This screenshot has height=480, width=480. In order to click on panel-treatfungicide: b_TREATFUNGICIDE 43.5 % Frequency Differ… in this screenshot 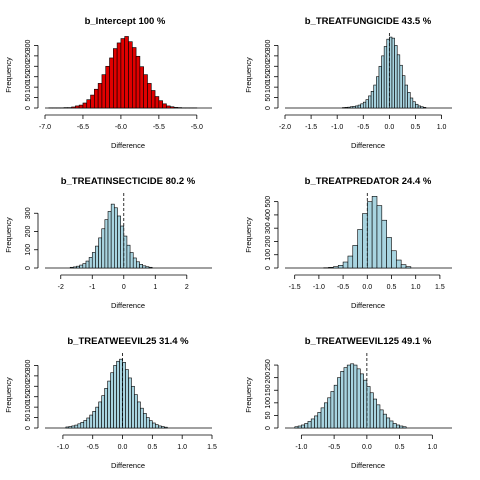, I will do `click(348, 83)`.